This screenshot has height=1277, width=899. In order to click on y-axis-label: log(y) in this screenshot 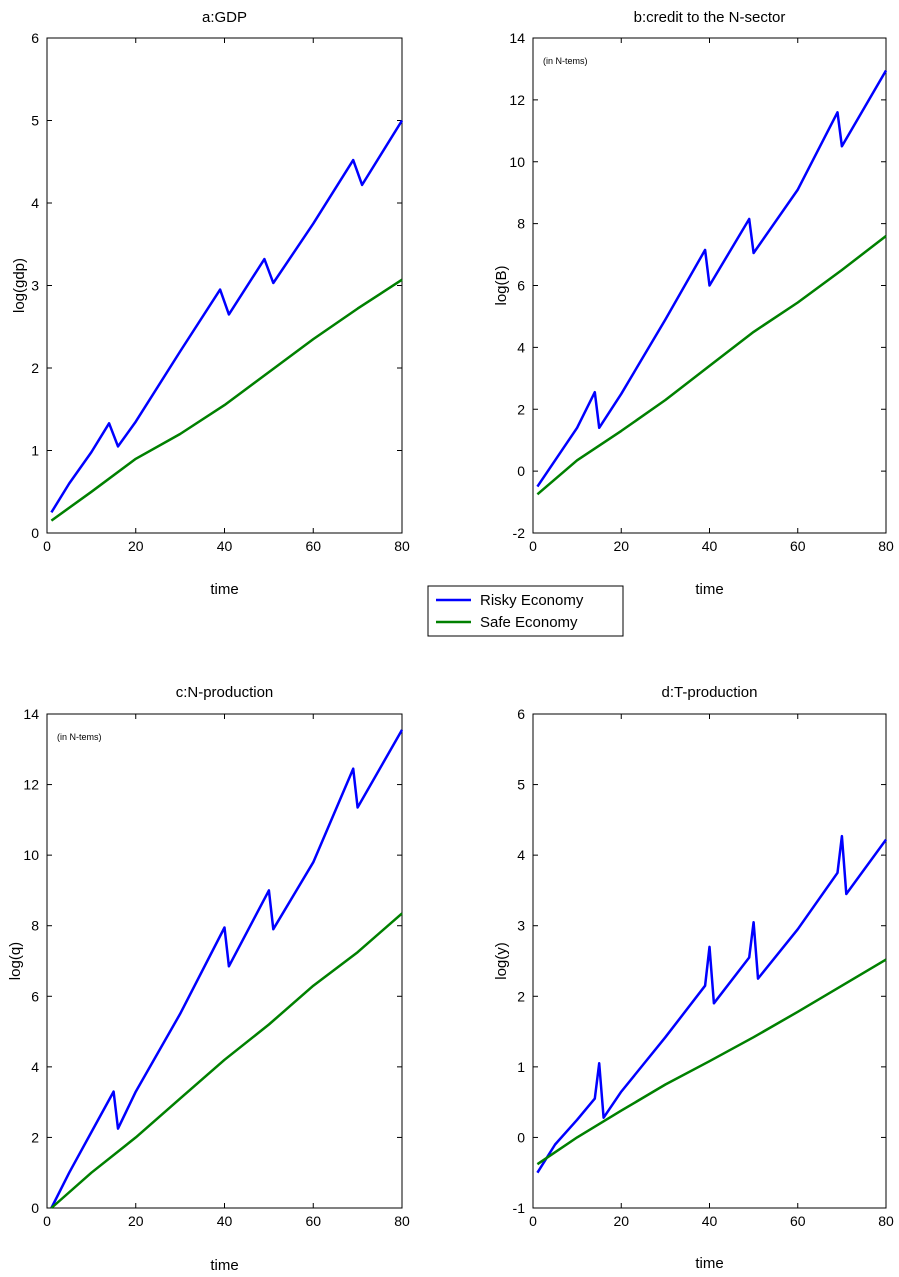, I will do `click(501, 961)`.